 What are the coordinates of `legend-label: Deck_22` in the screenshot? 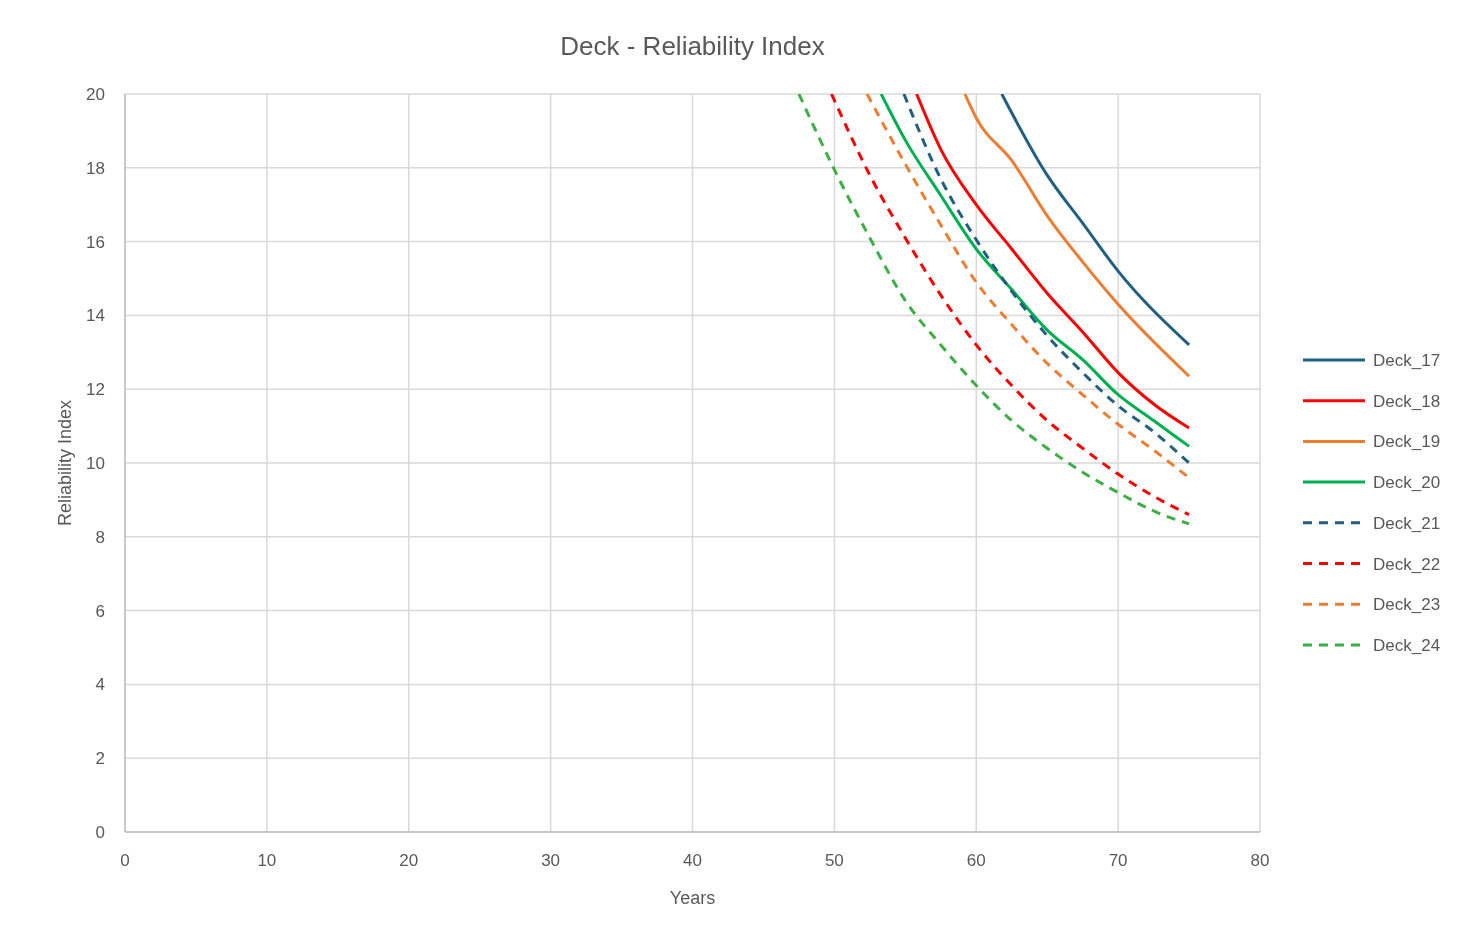 It's located at (1407, 564).